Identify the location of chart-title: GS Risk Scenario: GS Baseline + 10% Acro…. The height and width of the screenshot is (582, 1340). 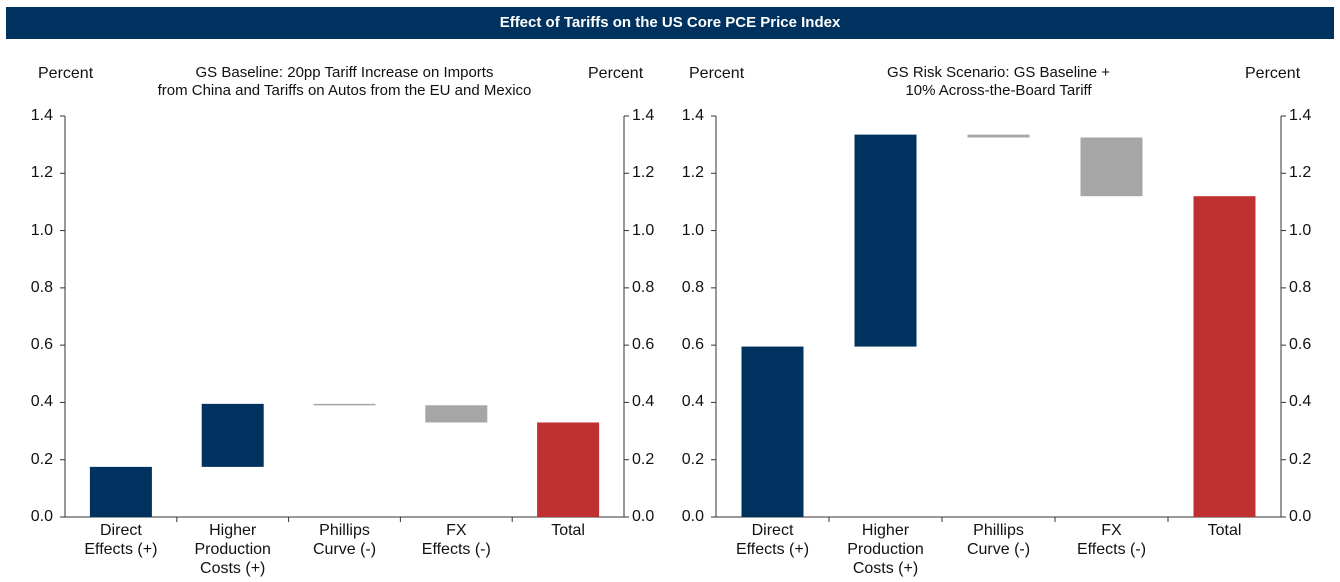
(998, 81).